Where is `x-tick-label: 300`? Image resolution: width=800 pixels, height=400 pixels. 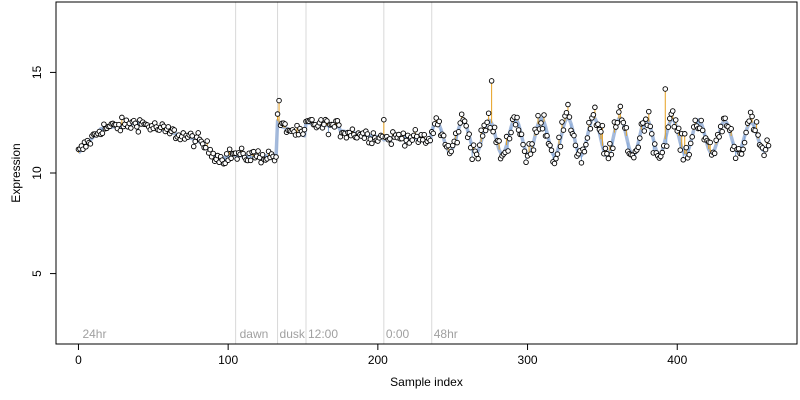 x-tick-label: 300 is located at coordinates (528, 360).